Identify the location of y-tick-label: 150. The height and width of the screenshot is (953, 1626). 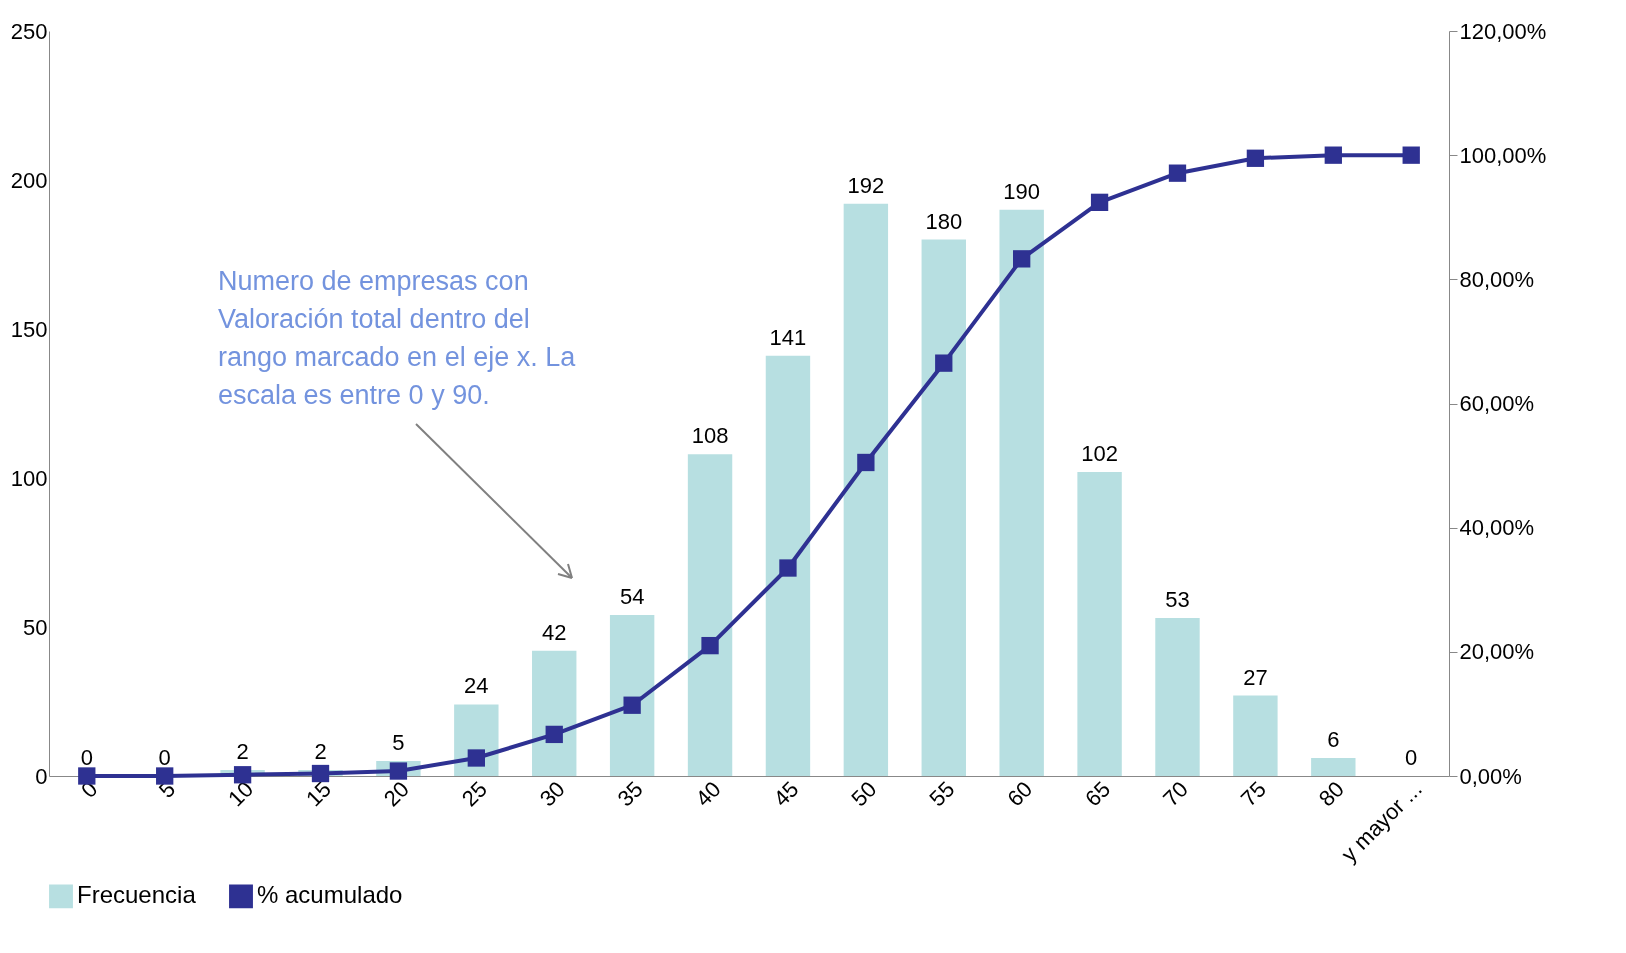
(29, 329).